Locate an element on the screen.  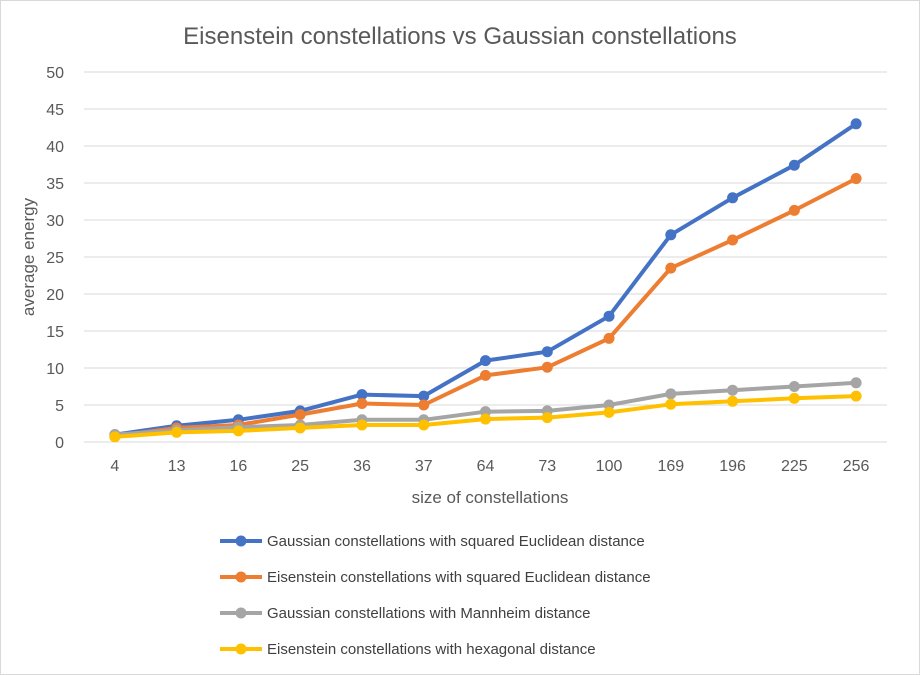
x-tick-label: 37 is located at coordinates (424, 466).